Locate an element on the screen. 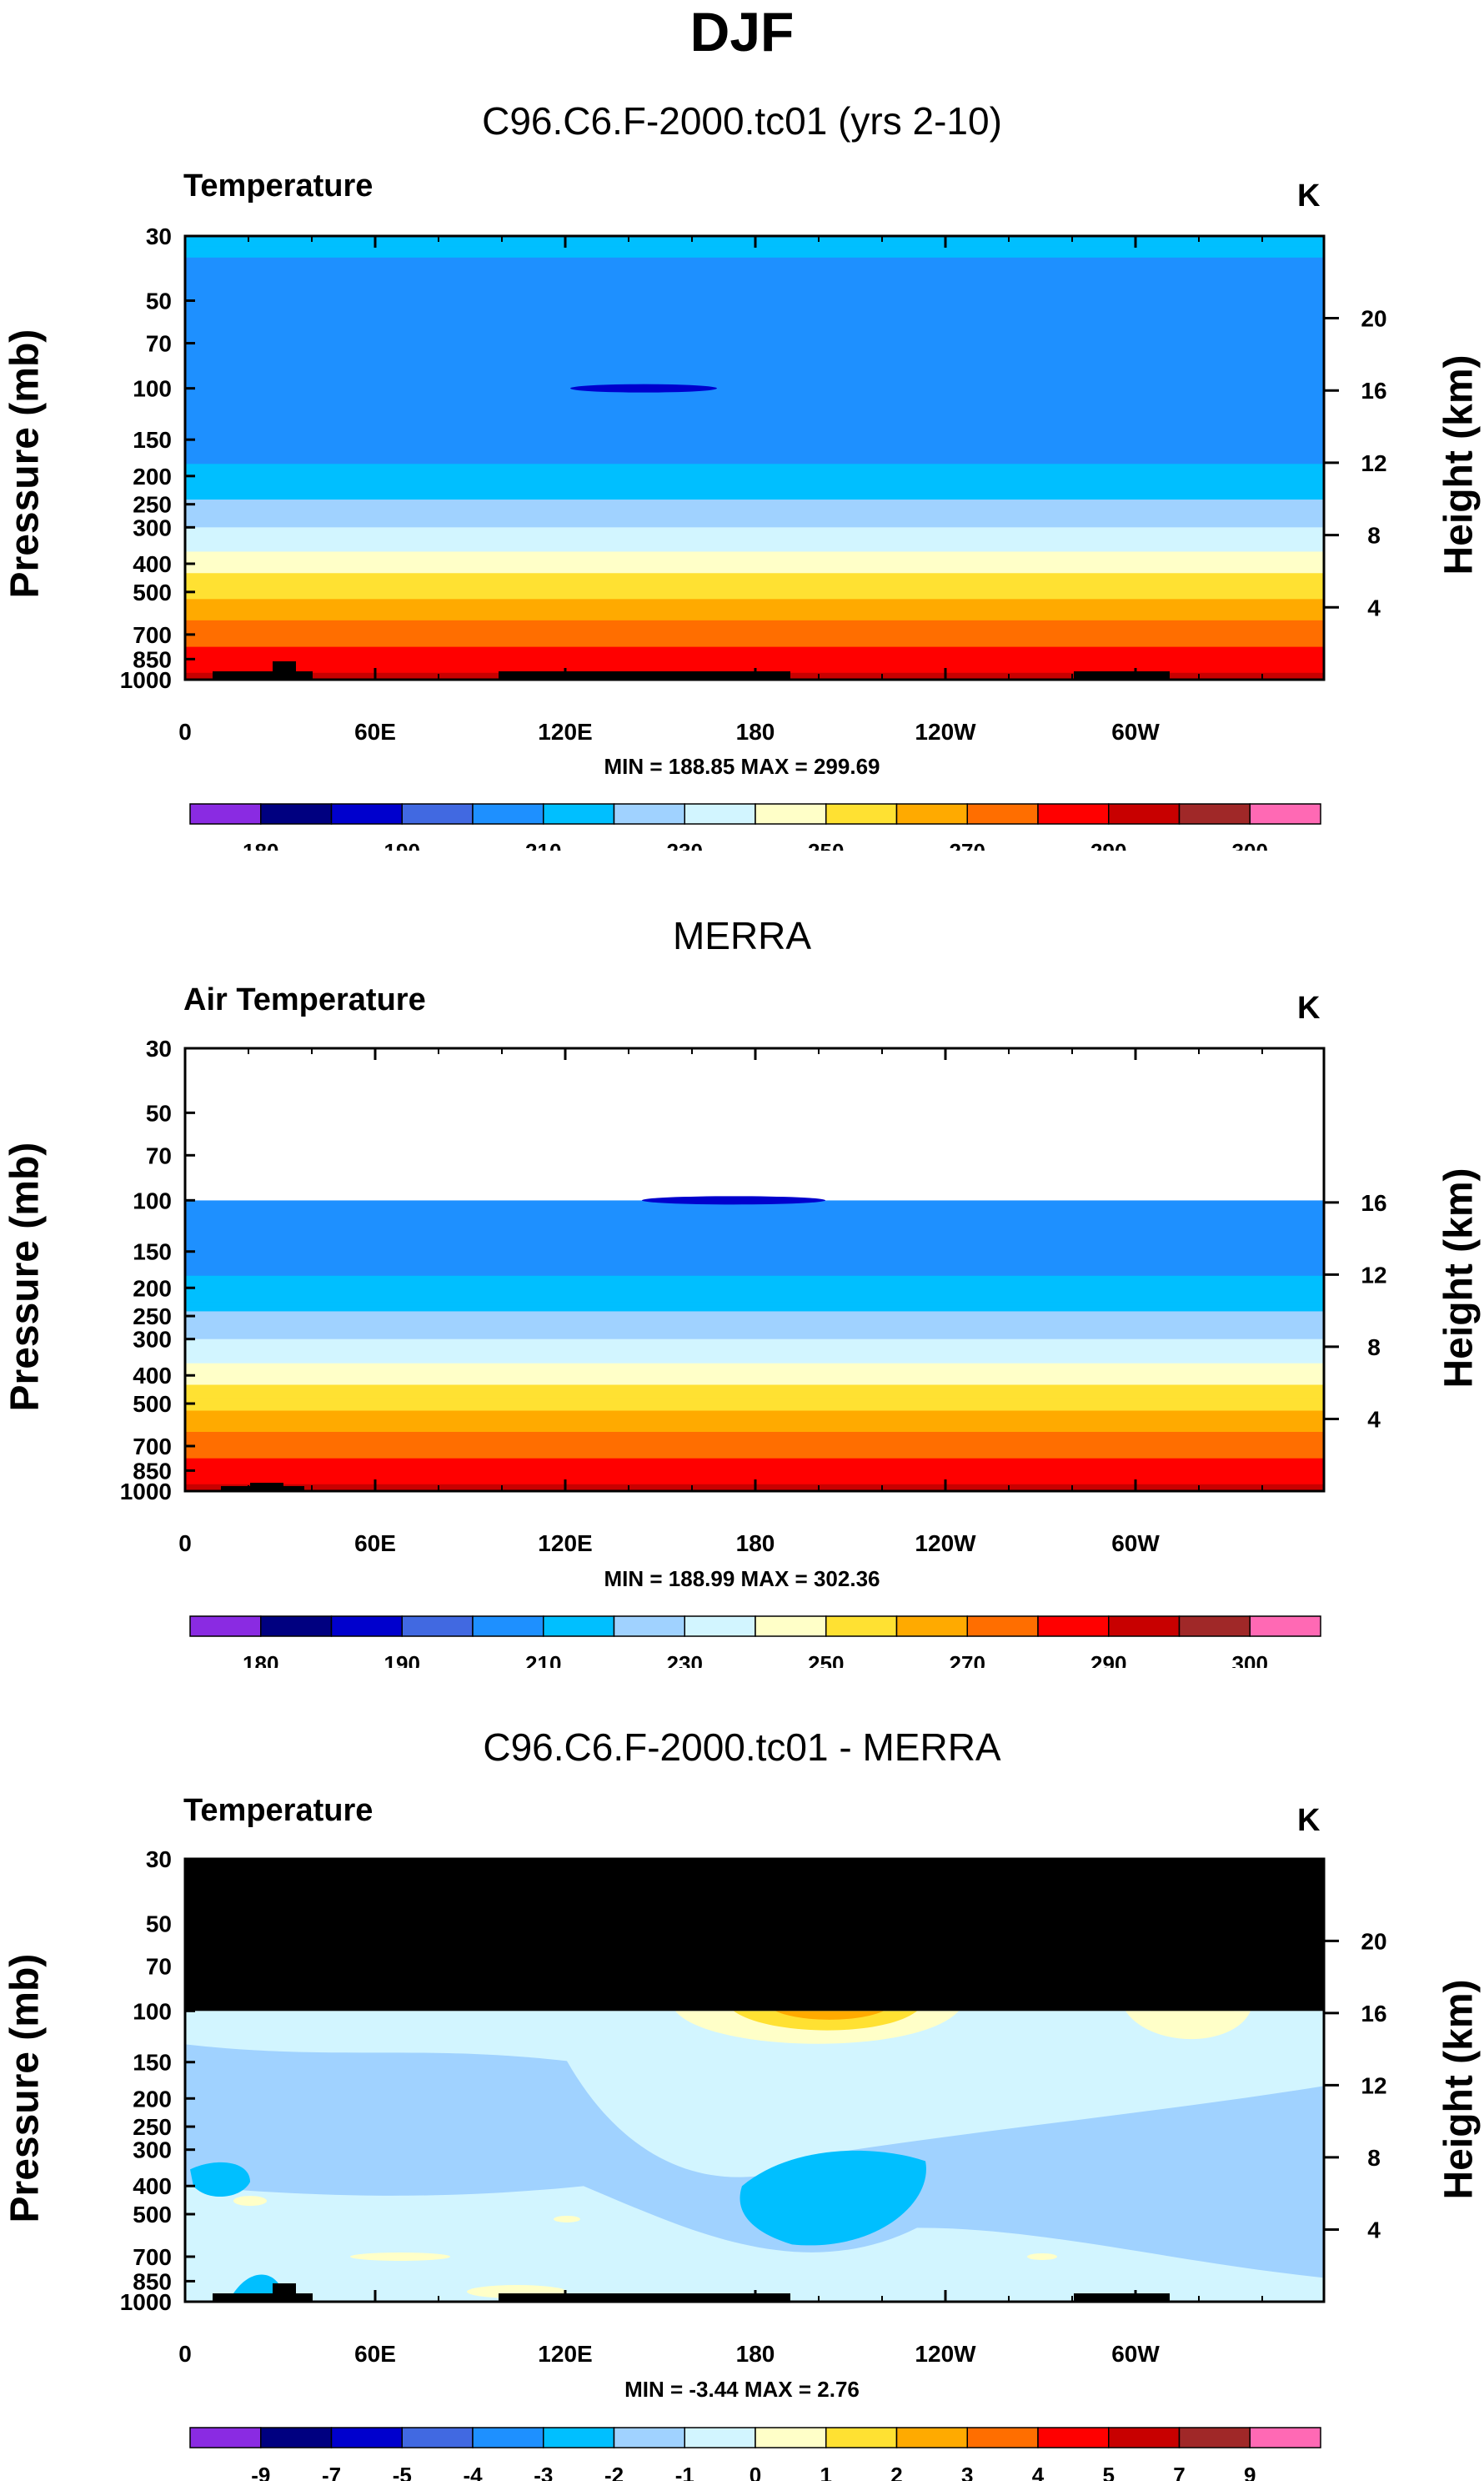  y-tick-label: 500 is located at coordinates (152, 592).